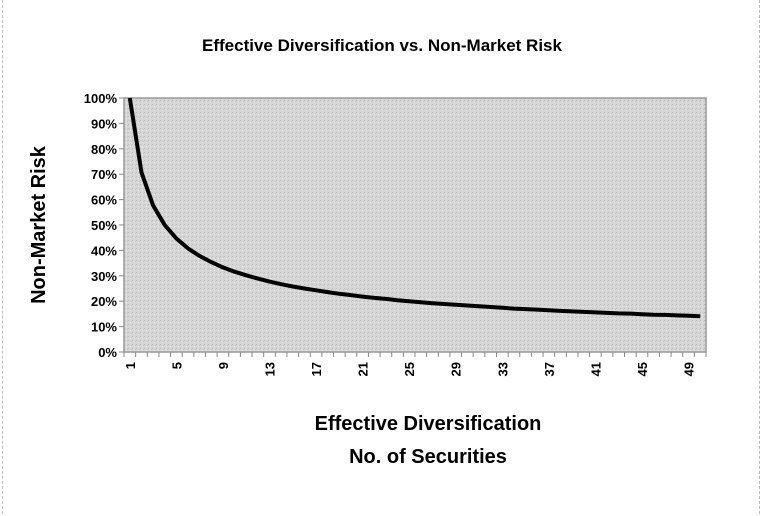 This screenshot has width=761, height=516. Describe the element at coordinates (130, 365) in the screenshot. I see `x-tick-label: 1` at that location.